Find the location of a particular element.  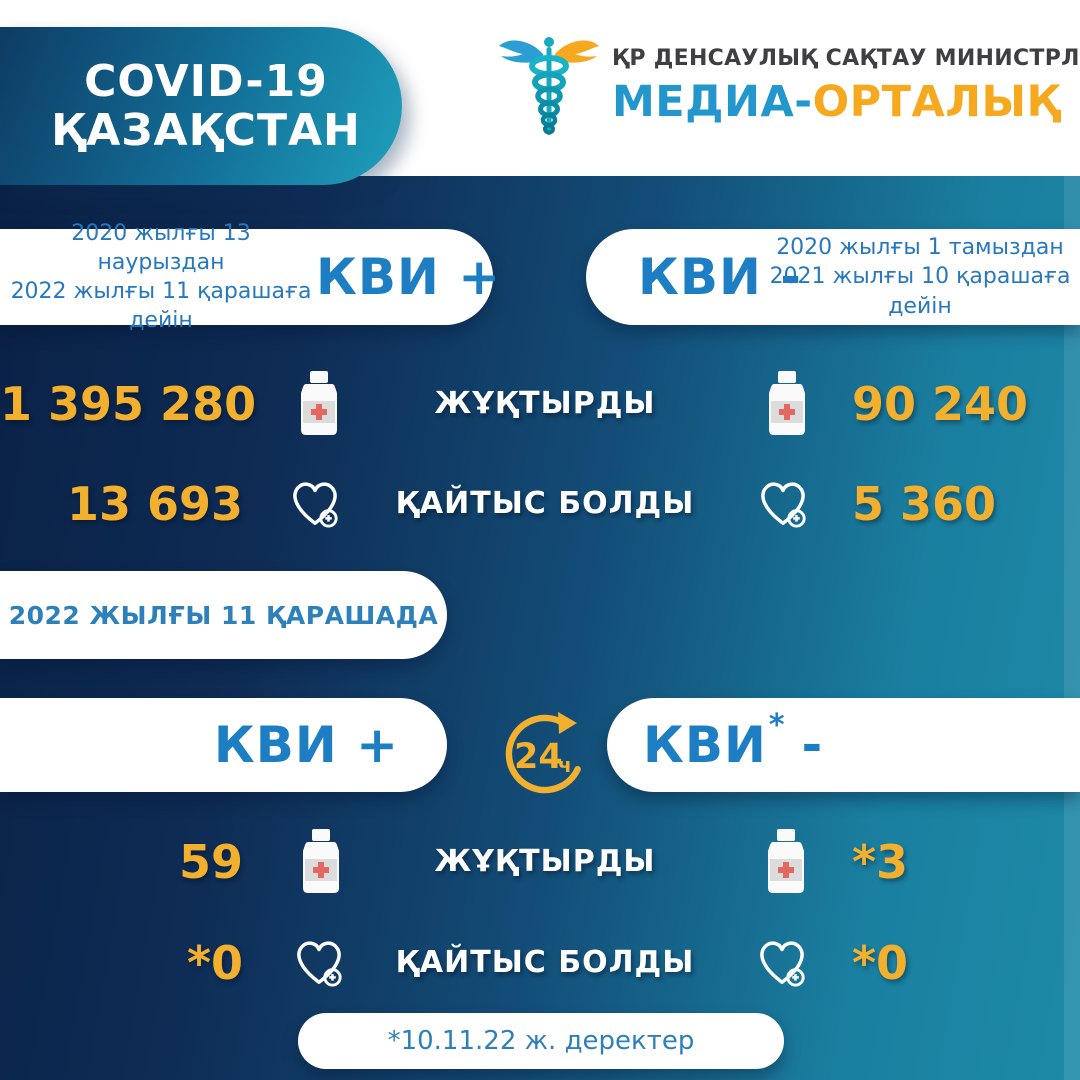

daily-kvi-minus-label: КВИ is located at coordinates (705, 745).